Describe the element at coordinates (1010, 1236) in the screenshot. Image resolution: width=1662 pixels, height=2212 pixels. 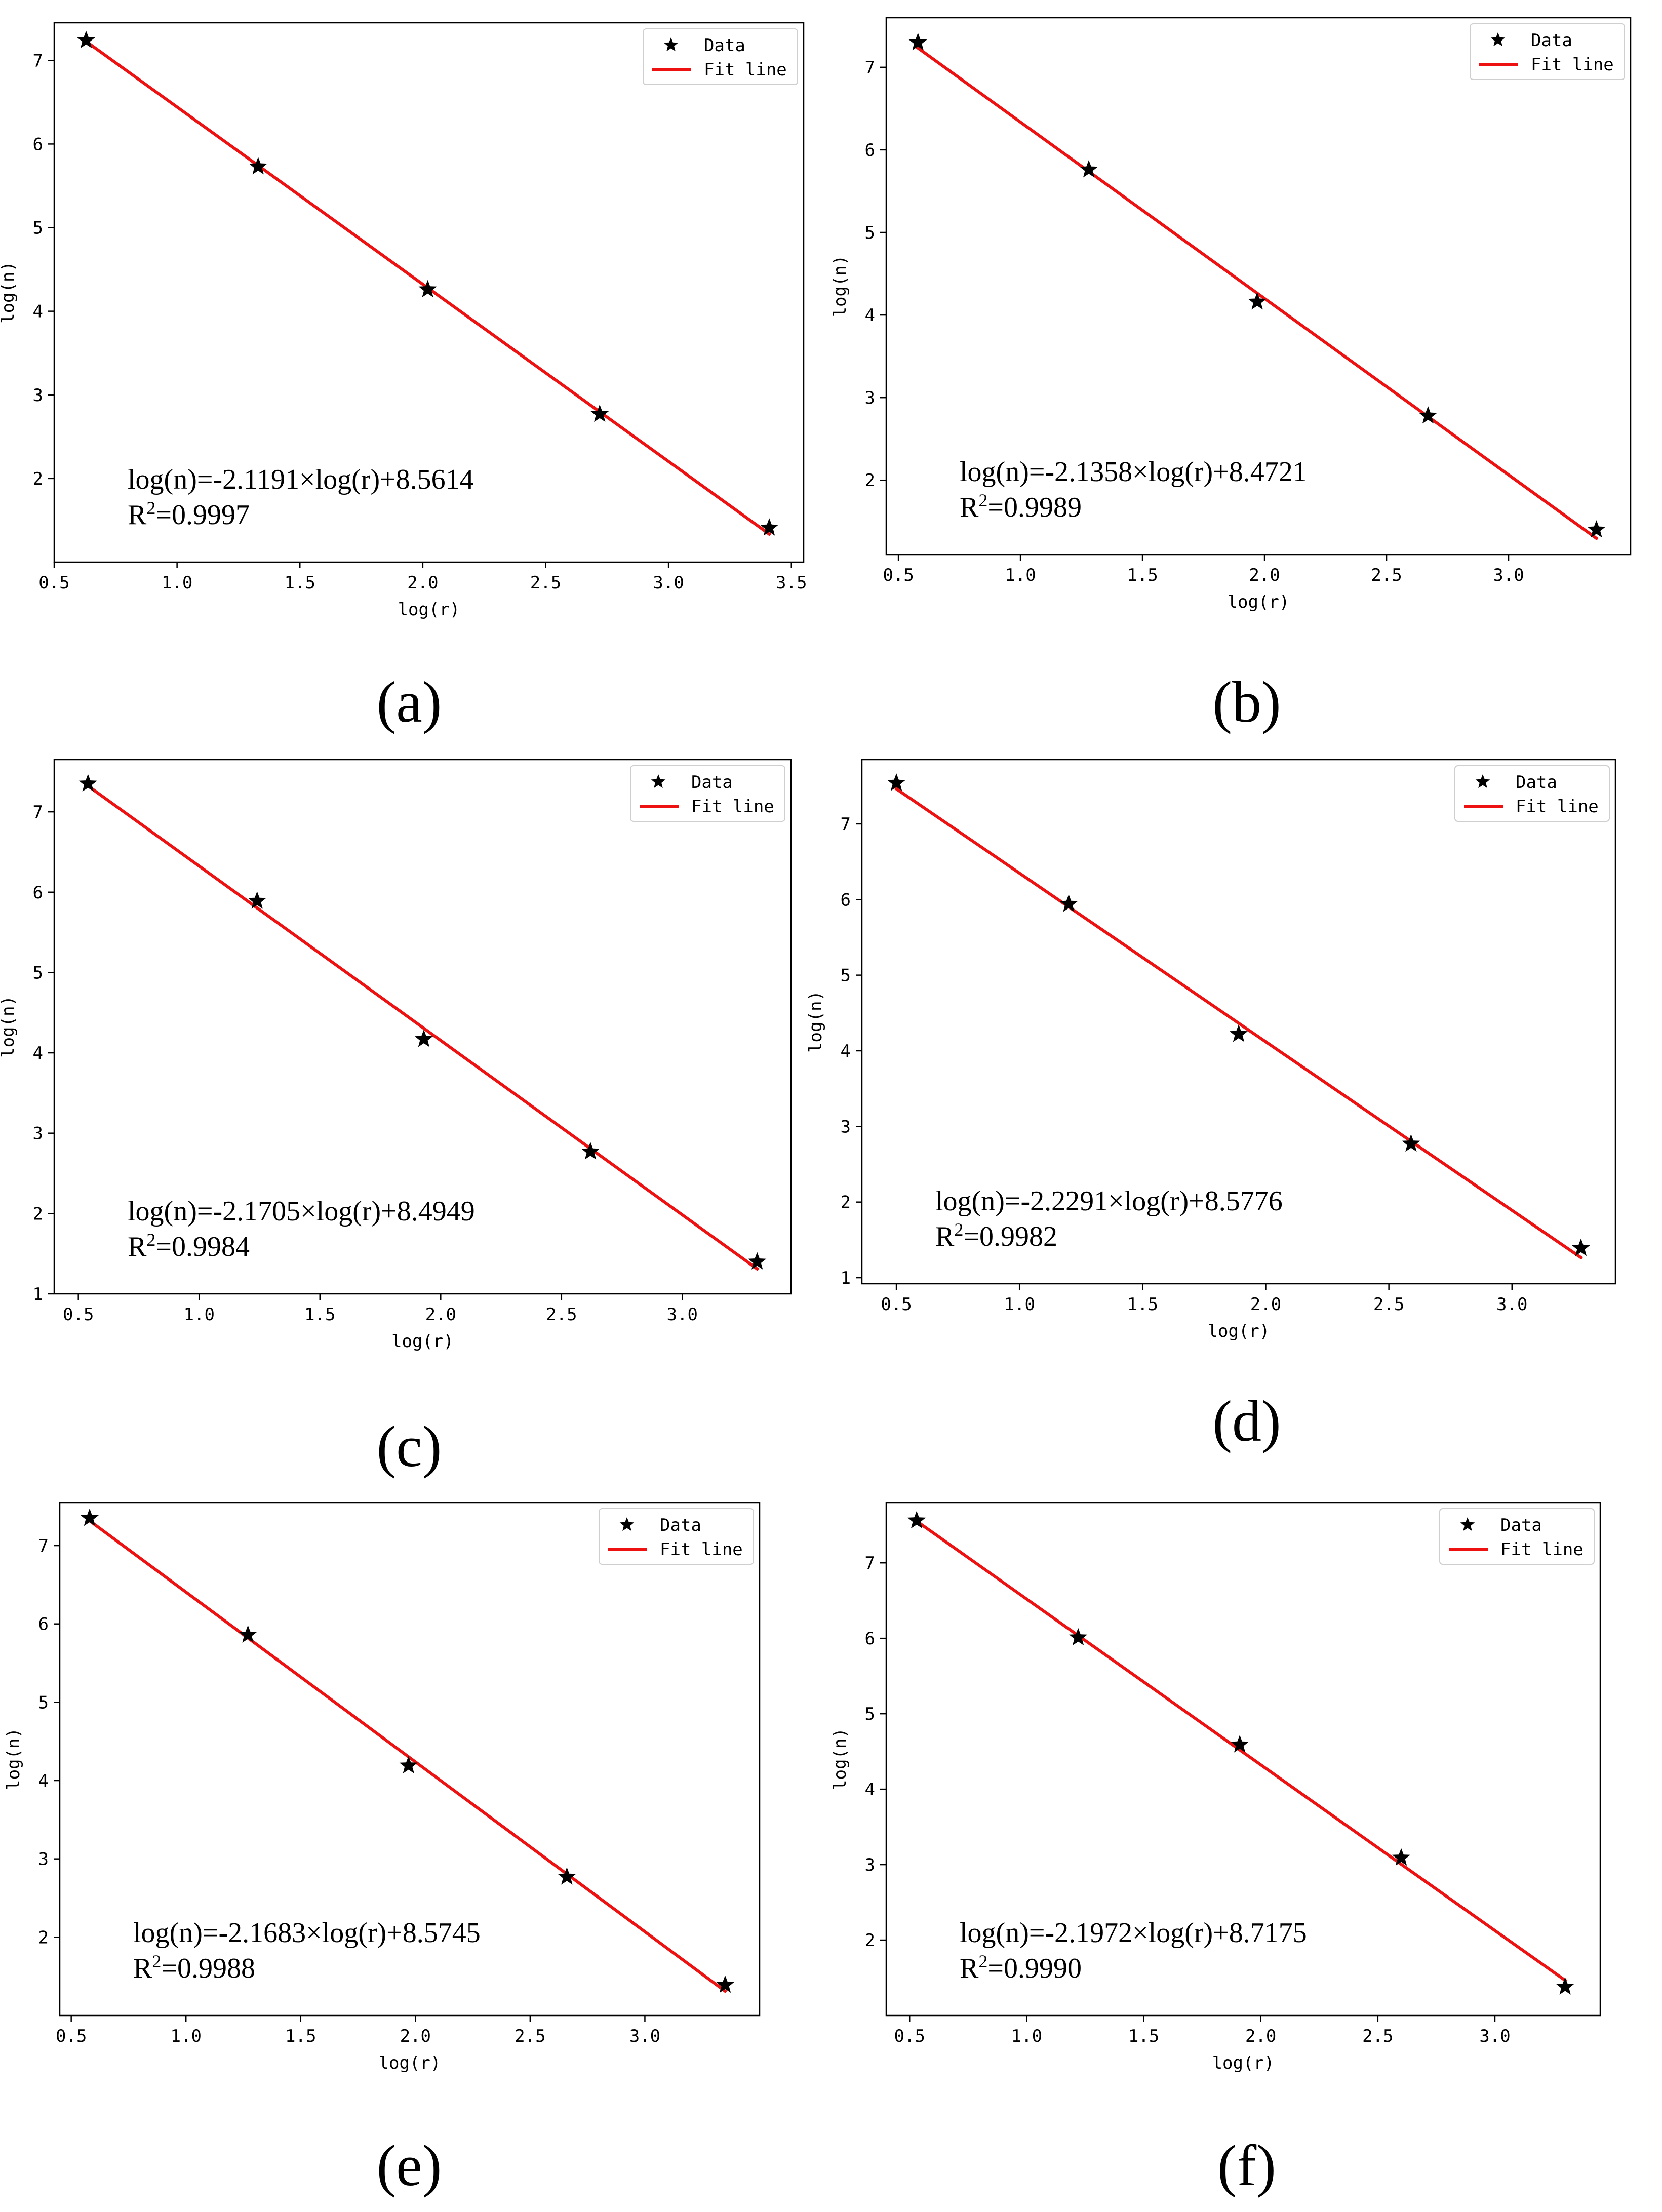
I see `r-squared-value: =0.9982` at that location.